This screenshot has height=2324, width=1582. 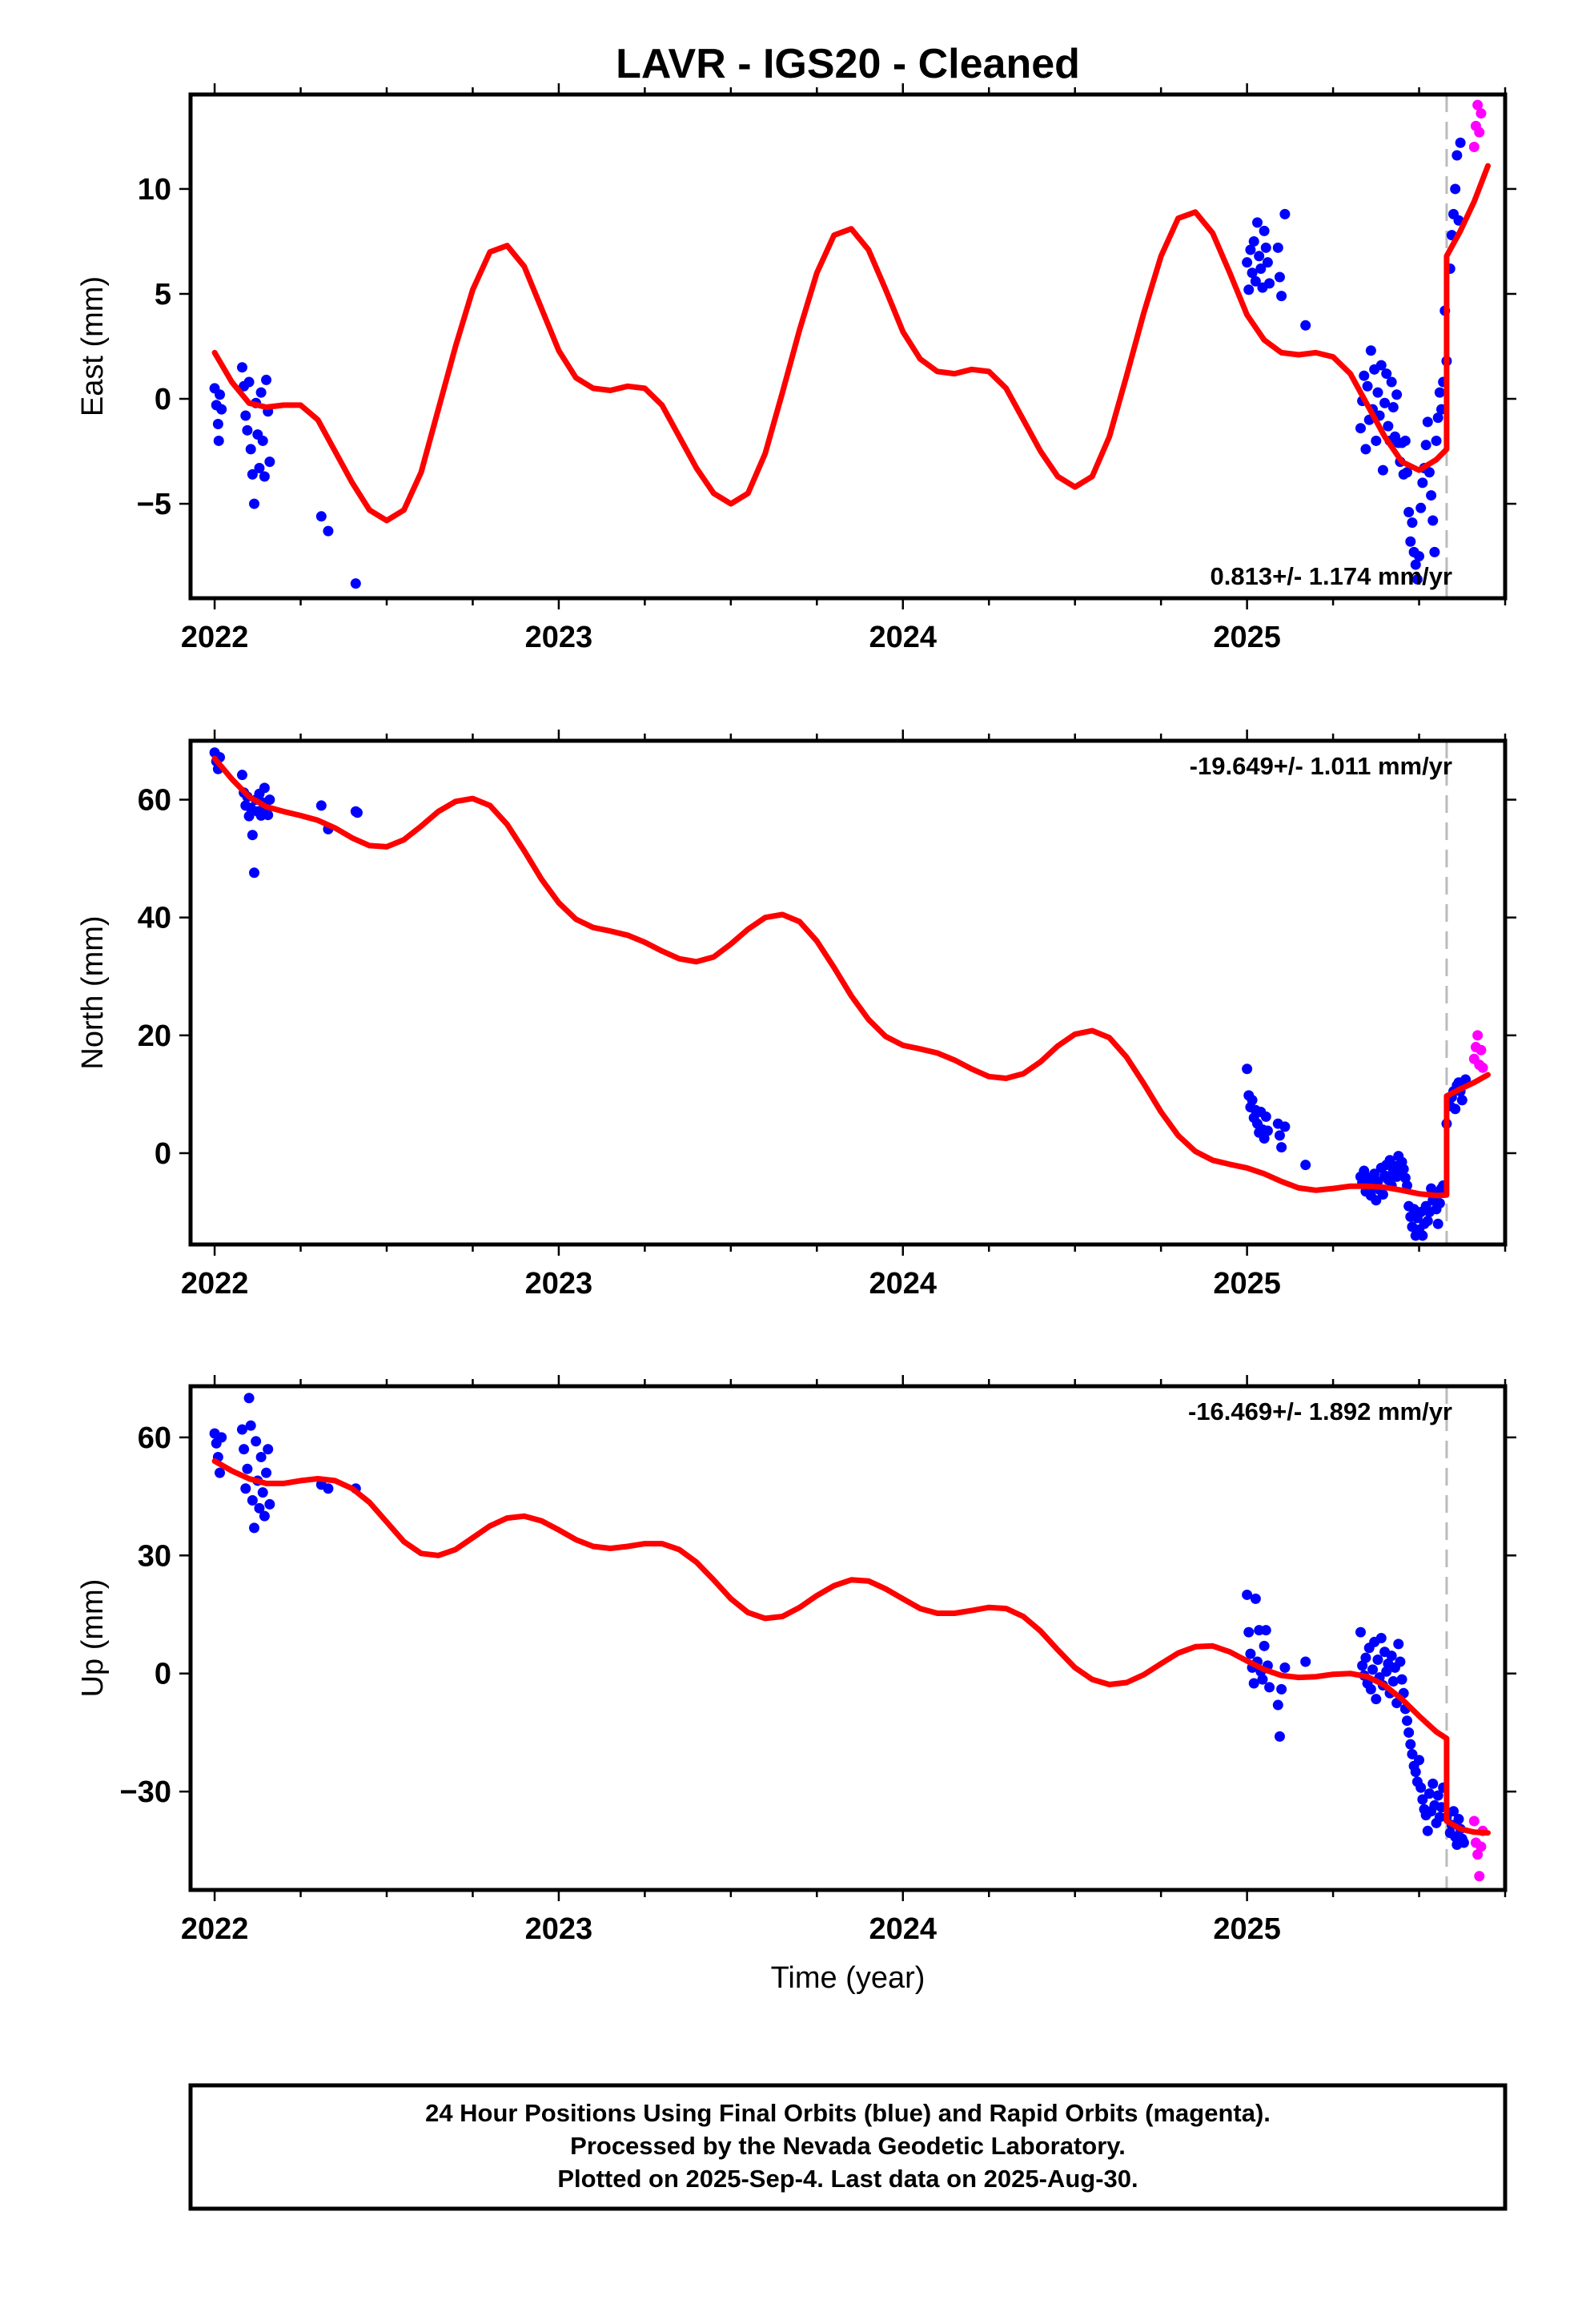 What do you see at coordinates (154, 801) in the screenshot?
I see `y-tick-label: 60` at bounding box center [154, 801].